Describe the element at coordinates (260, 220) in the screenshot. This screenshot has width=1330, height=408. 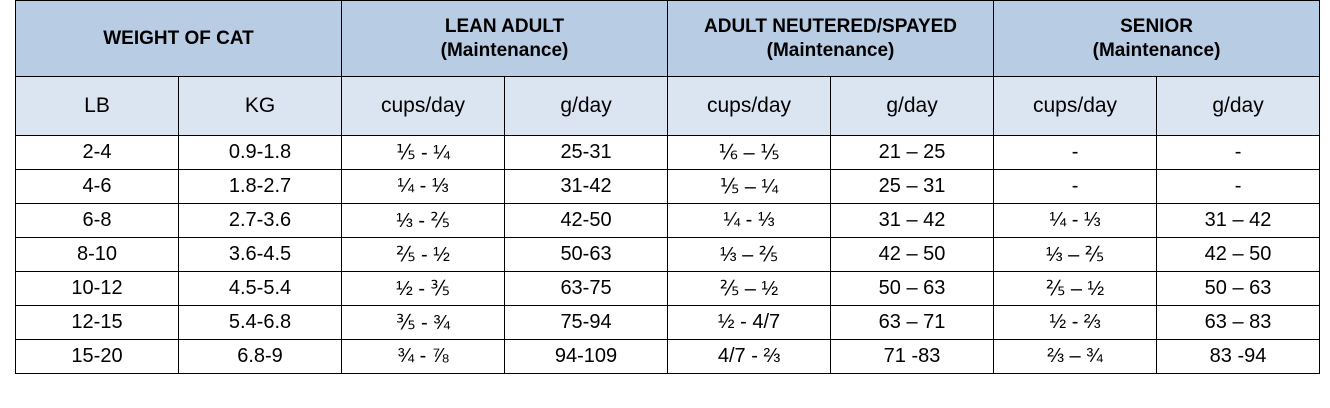
I see `table-cell: 2.7-3.6` at that location.